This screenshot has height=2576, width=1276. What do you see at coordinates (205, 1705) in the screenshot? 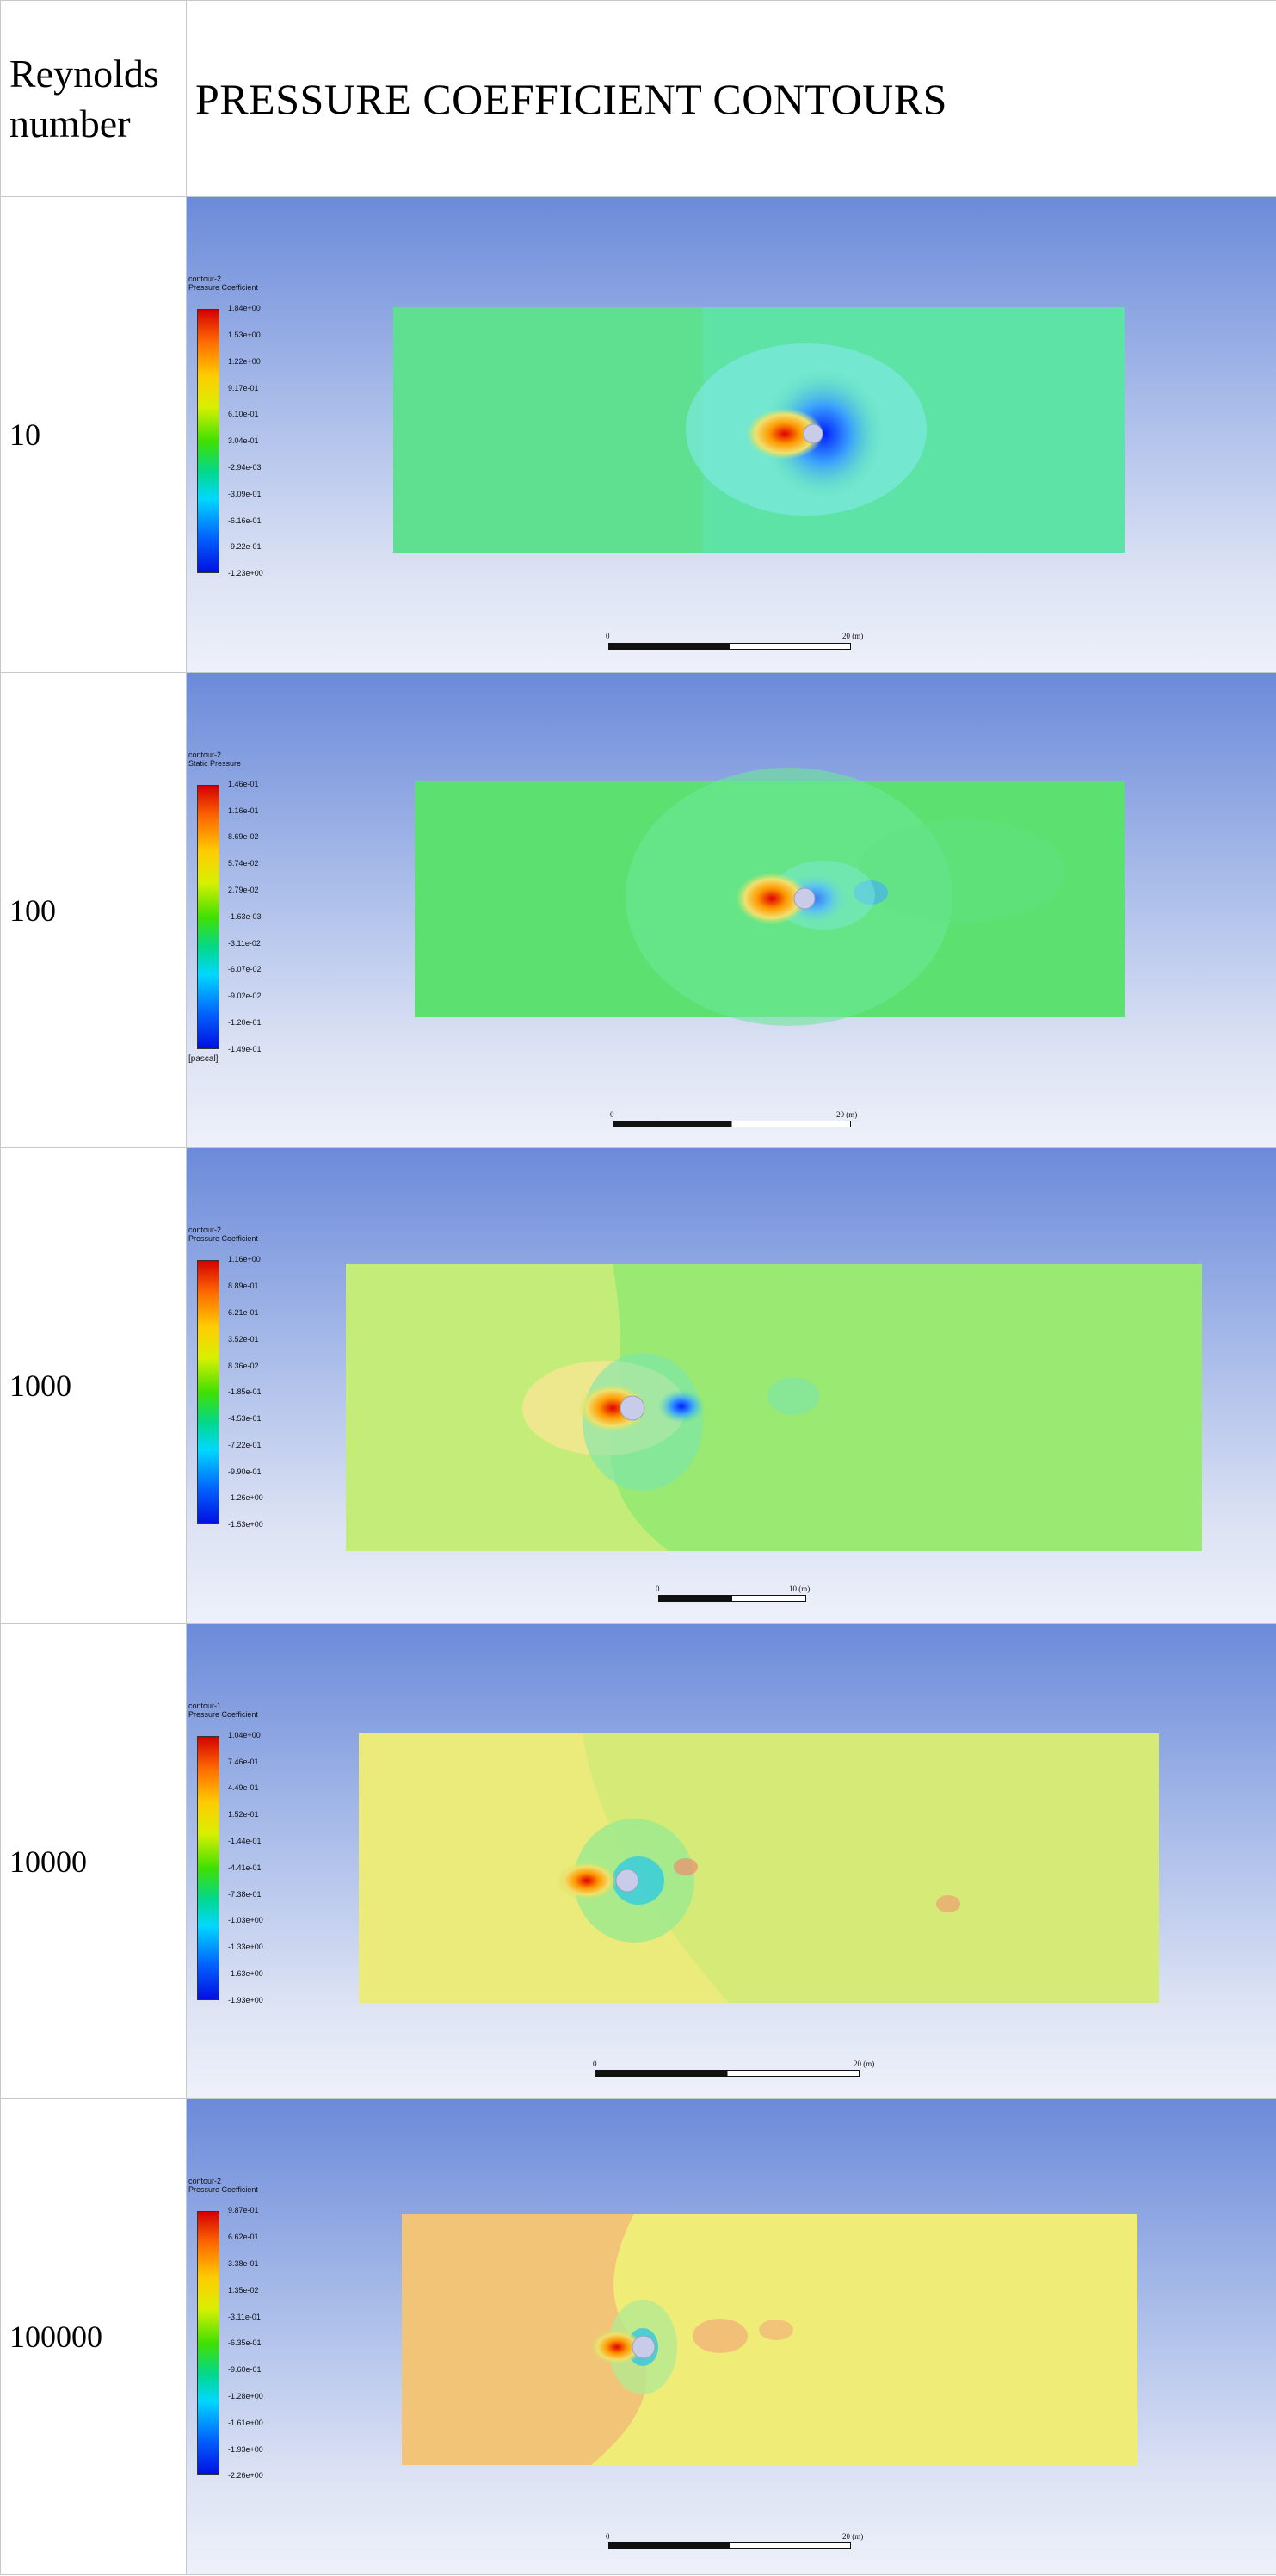
I see `legend-contour-name: contour-1` at bounding box center [205, 1705].